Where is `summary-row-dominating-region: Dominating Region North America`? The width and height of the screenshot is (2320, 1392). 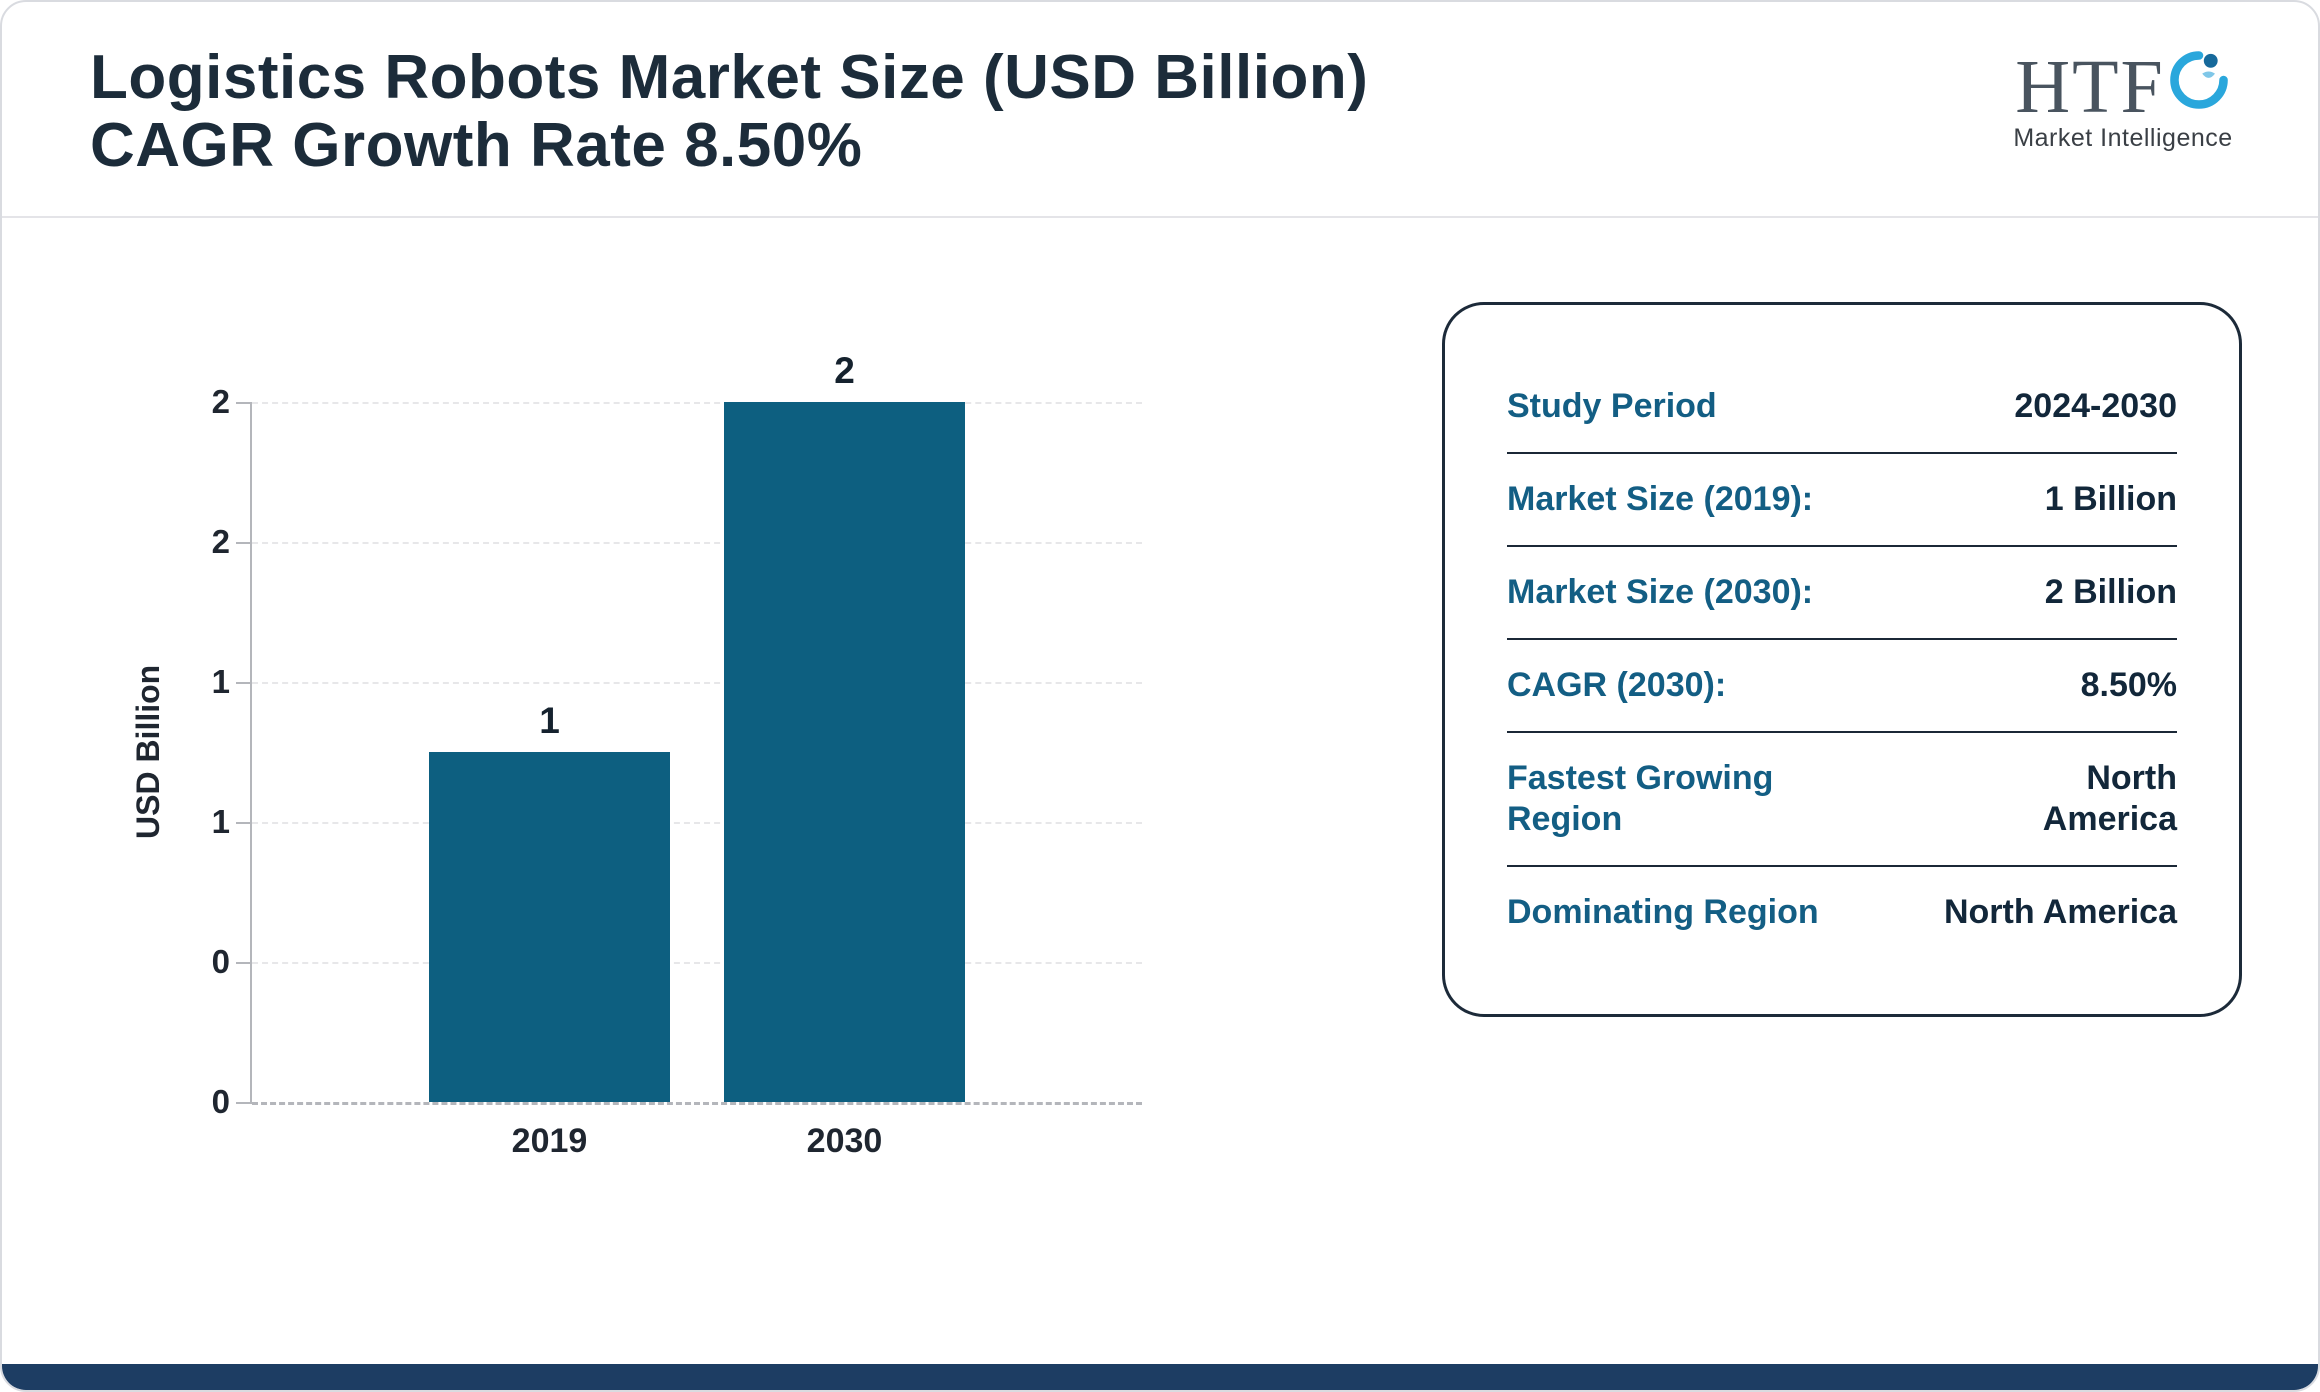
summary-row-dominating-region: Dominating Region North America is located at coordinates (1842, 912).